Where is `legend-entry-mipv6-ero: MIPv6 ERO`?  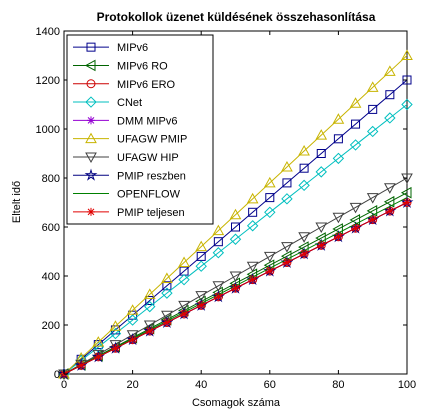 legend-entry-mipv6-ero: MIPv6 ERO is located at coordinates (124, 85).